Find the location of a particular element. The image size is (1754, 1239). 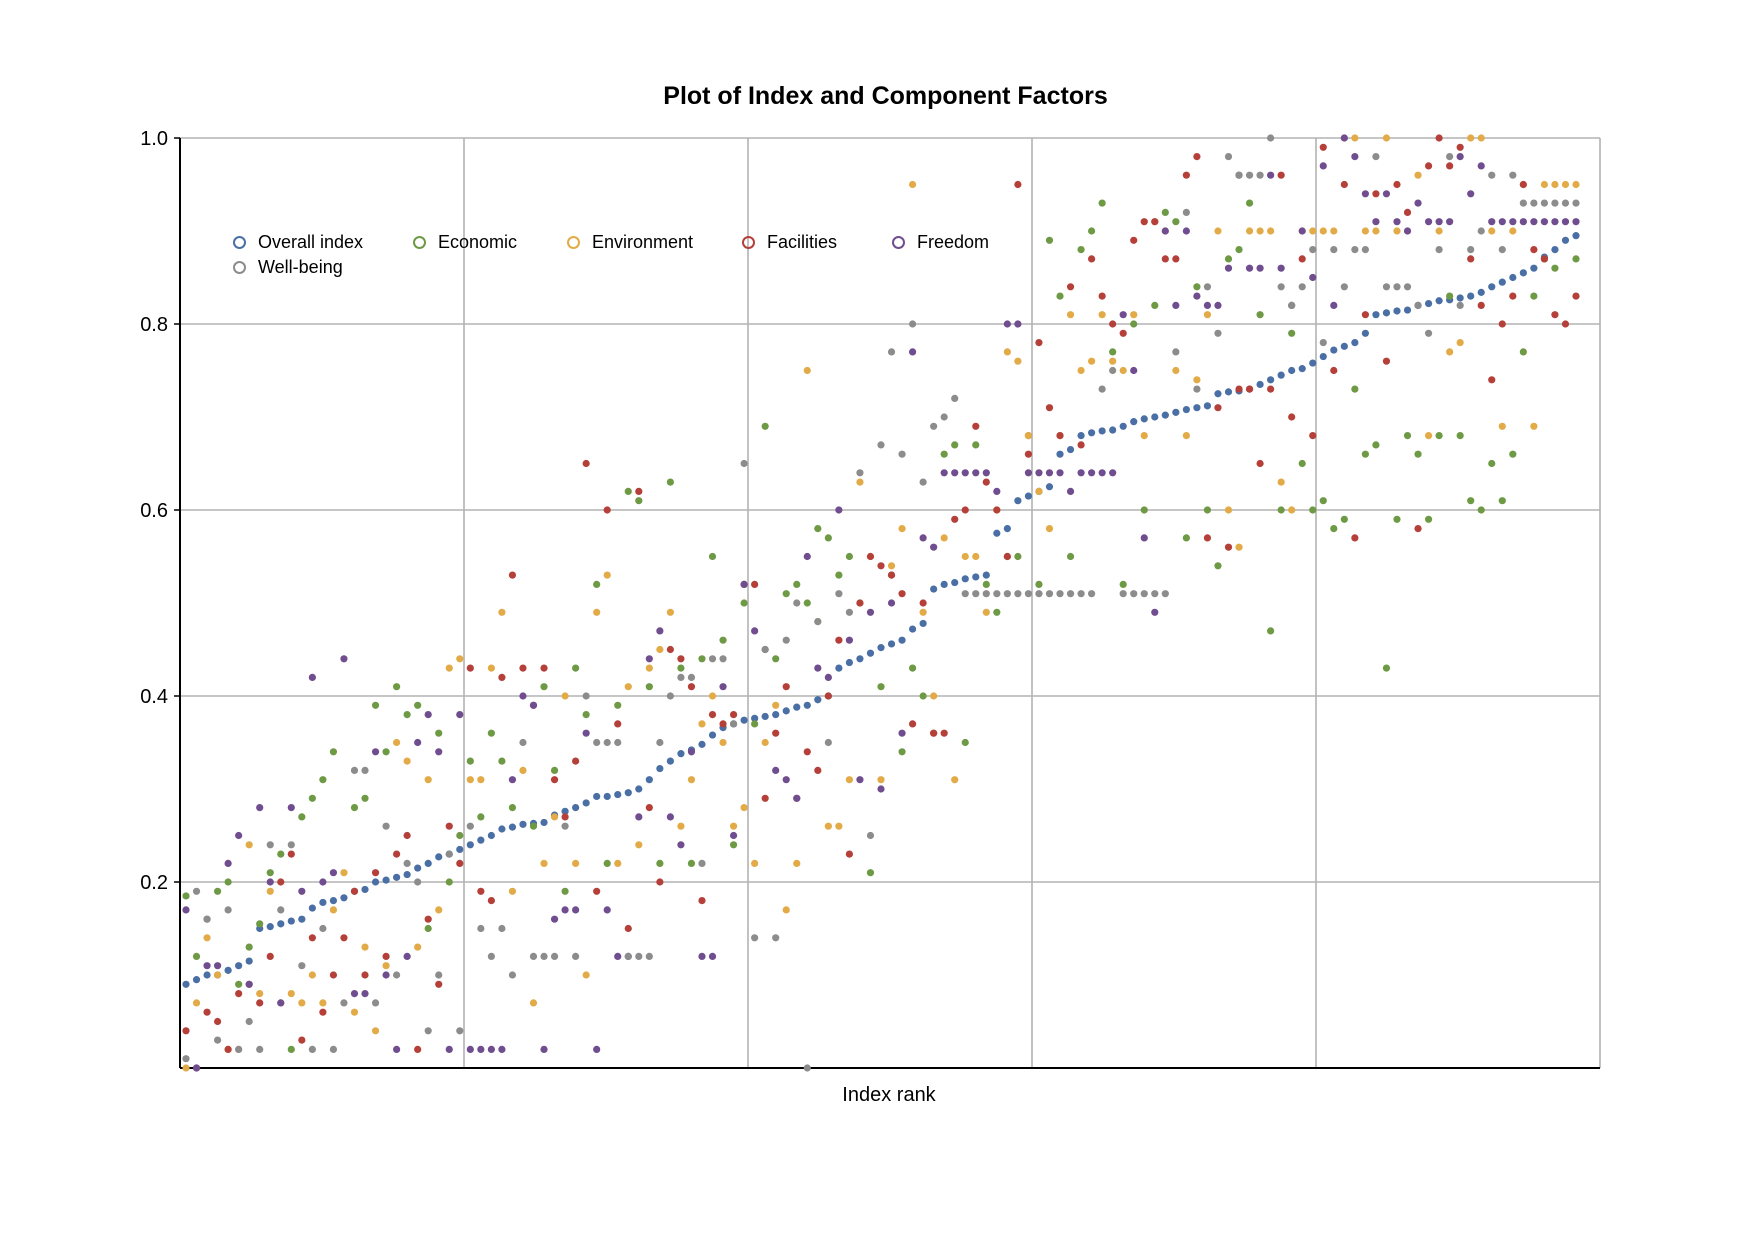

y-tick-label: 0.4 is located at coordinates (154, 697).